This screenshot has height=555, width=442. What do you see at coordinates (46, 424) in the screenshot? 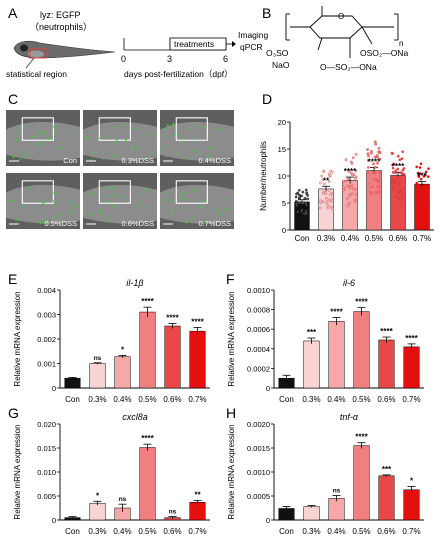
I see `y-tick-label: 0.020` at bounding box center [46, 424].